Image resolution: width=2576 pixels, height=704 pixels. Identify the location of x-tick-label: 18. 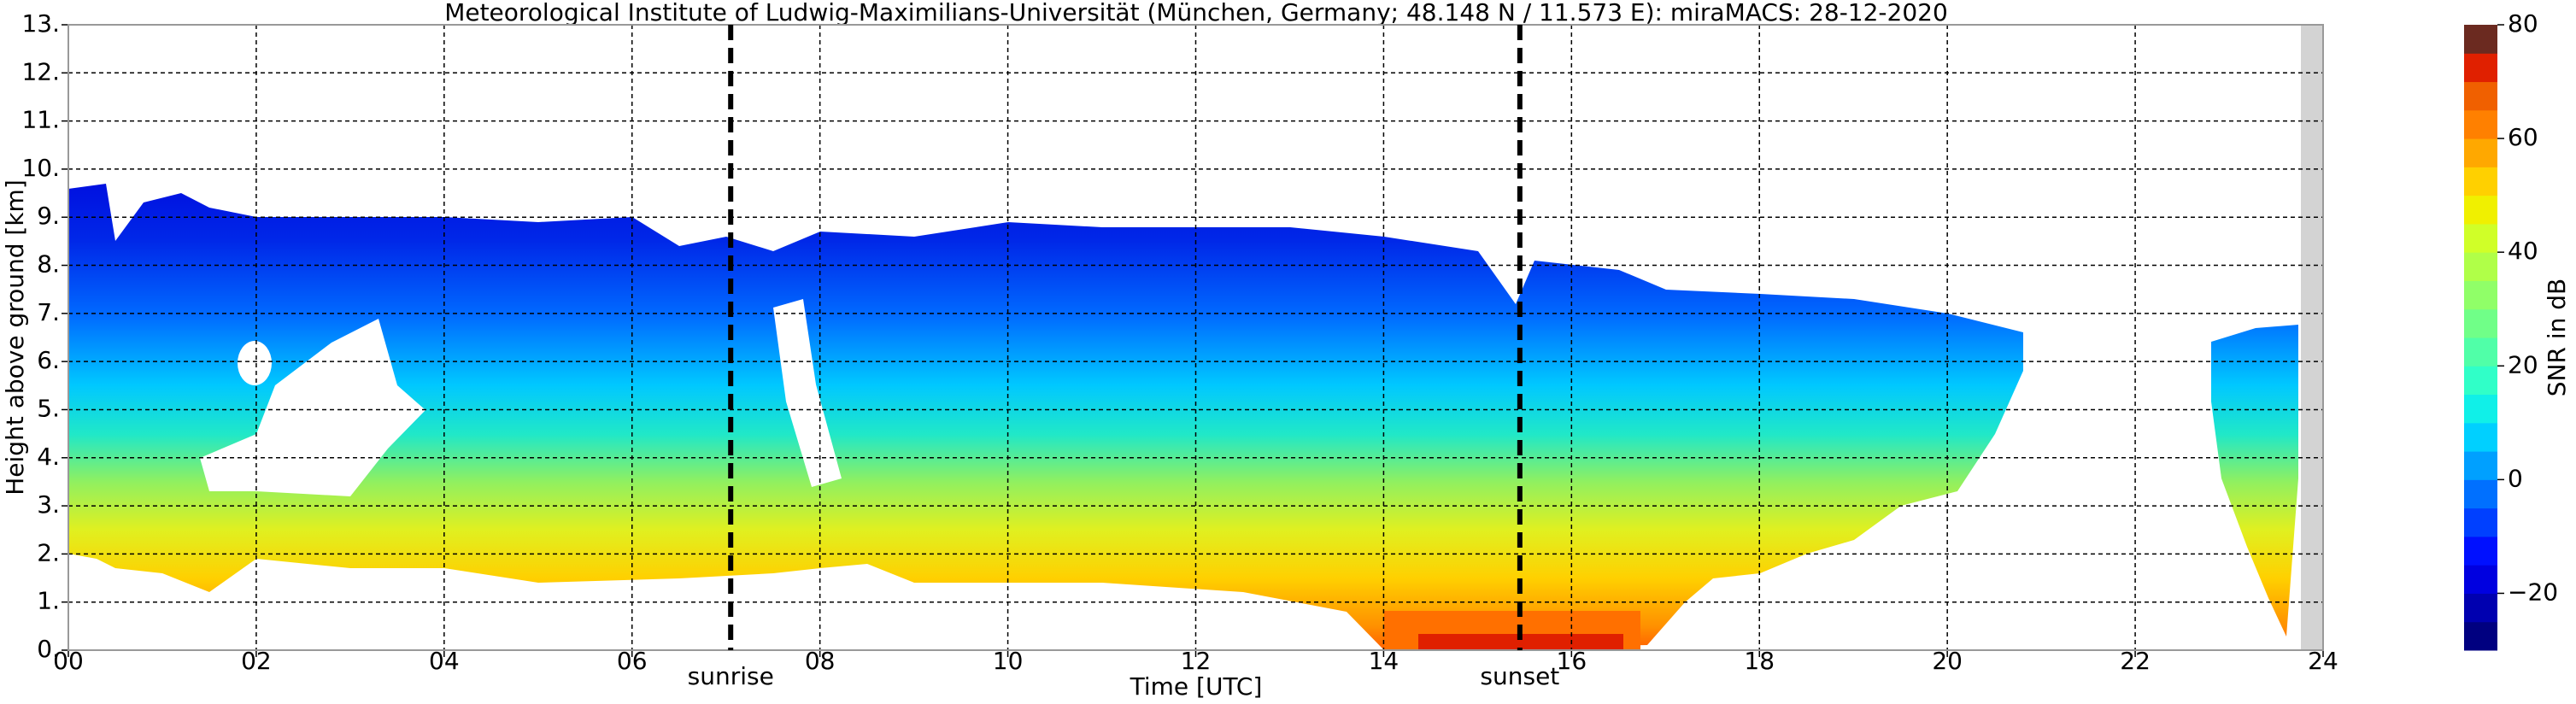
(1759, 661).